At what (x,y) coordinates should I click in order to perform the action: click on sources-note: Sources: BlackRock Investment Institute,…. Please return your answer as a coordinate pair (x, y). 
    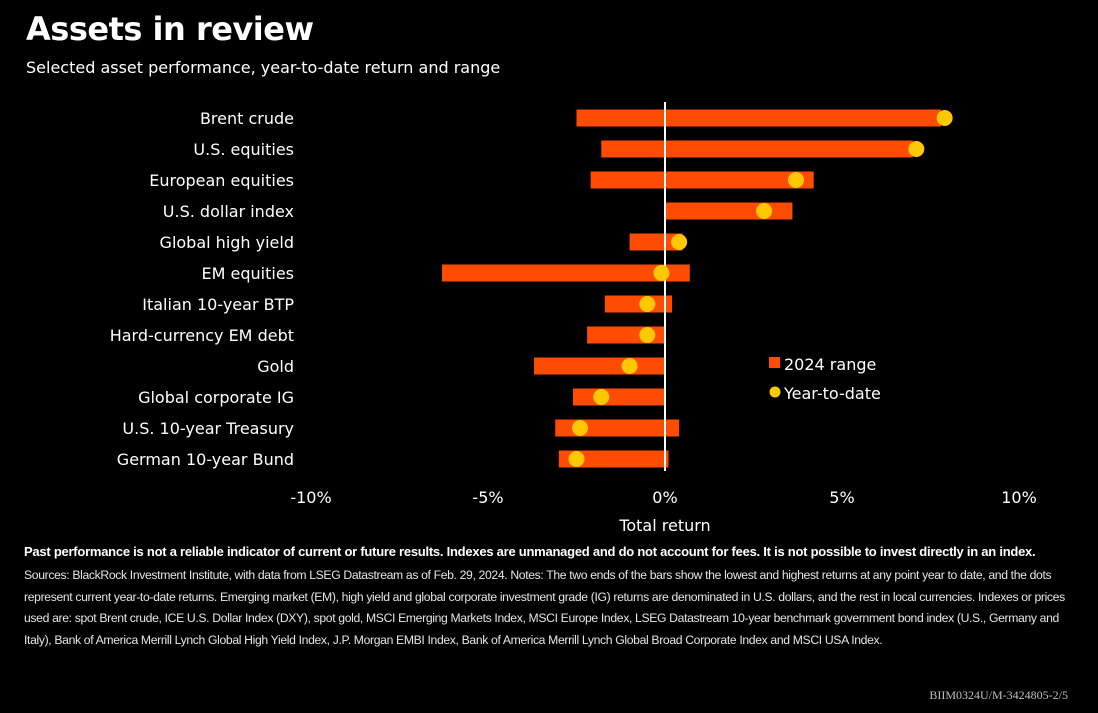
    Looking at the image, I should click on (544, 607).